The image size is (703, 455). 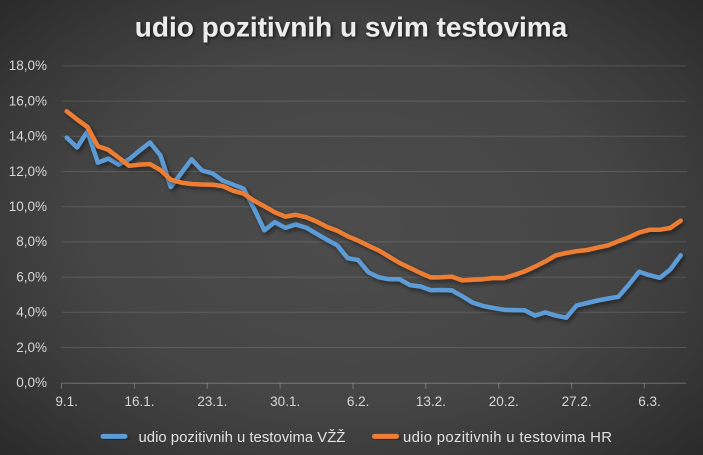 I want to click on svg-text: 6,0%, so click(x=31, y=276).